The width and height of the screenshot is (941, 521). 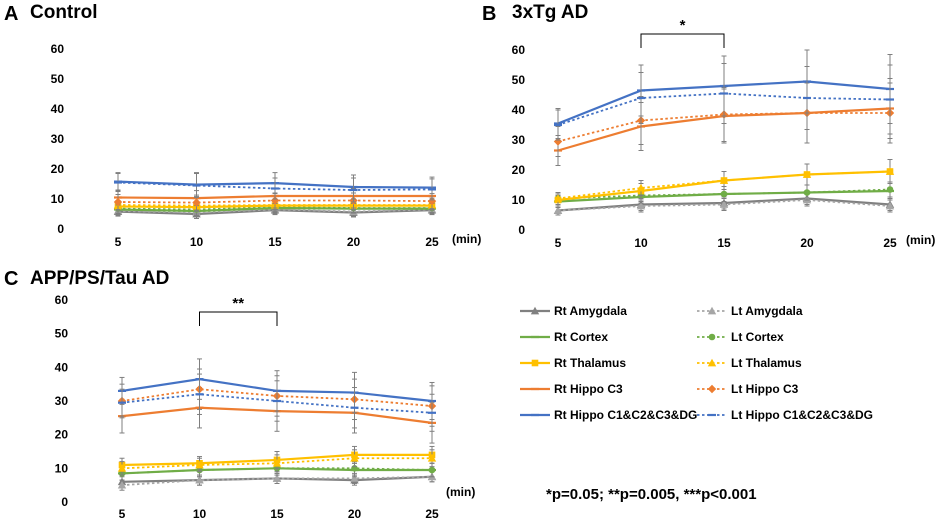 I want to click on panel-c-significance-bracket, so click(x=238, y=318).